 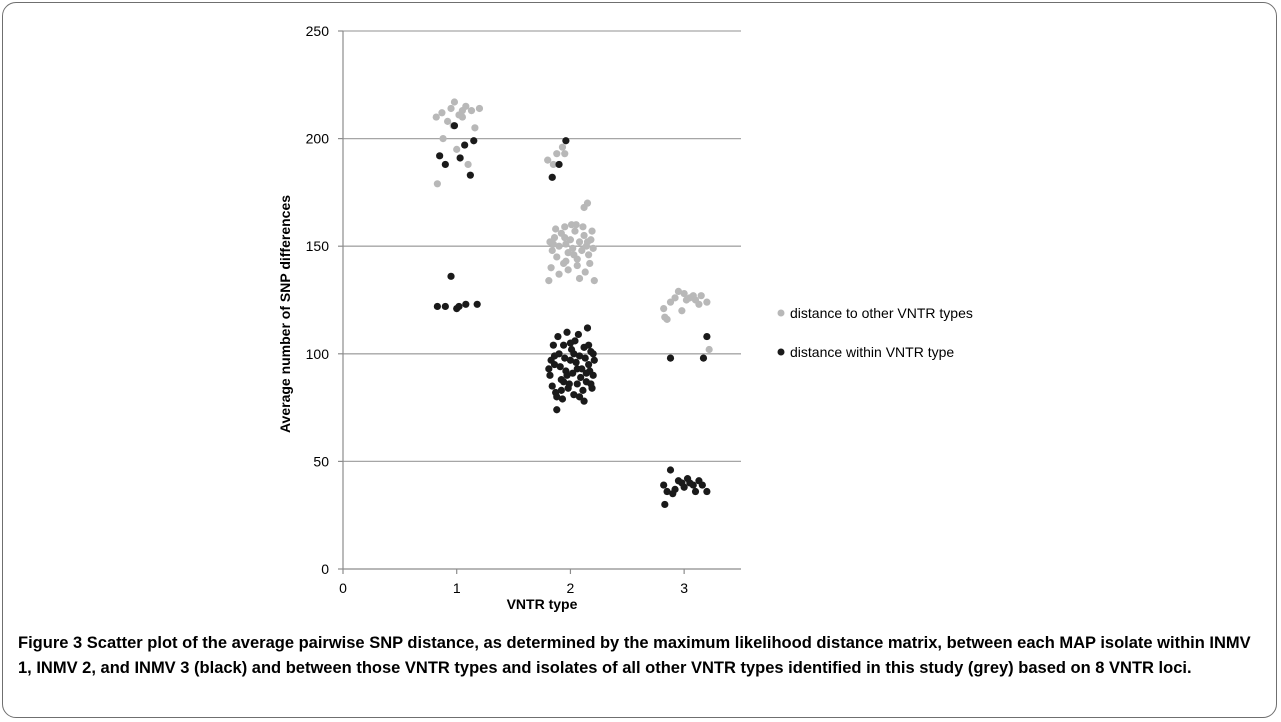 I want to click on x-tick-label: 0, so click(x=343, y=588).